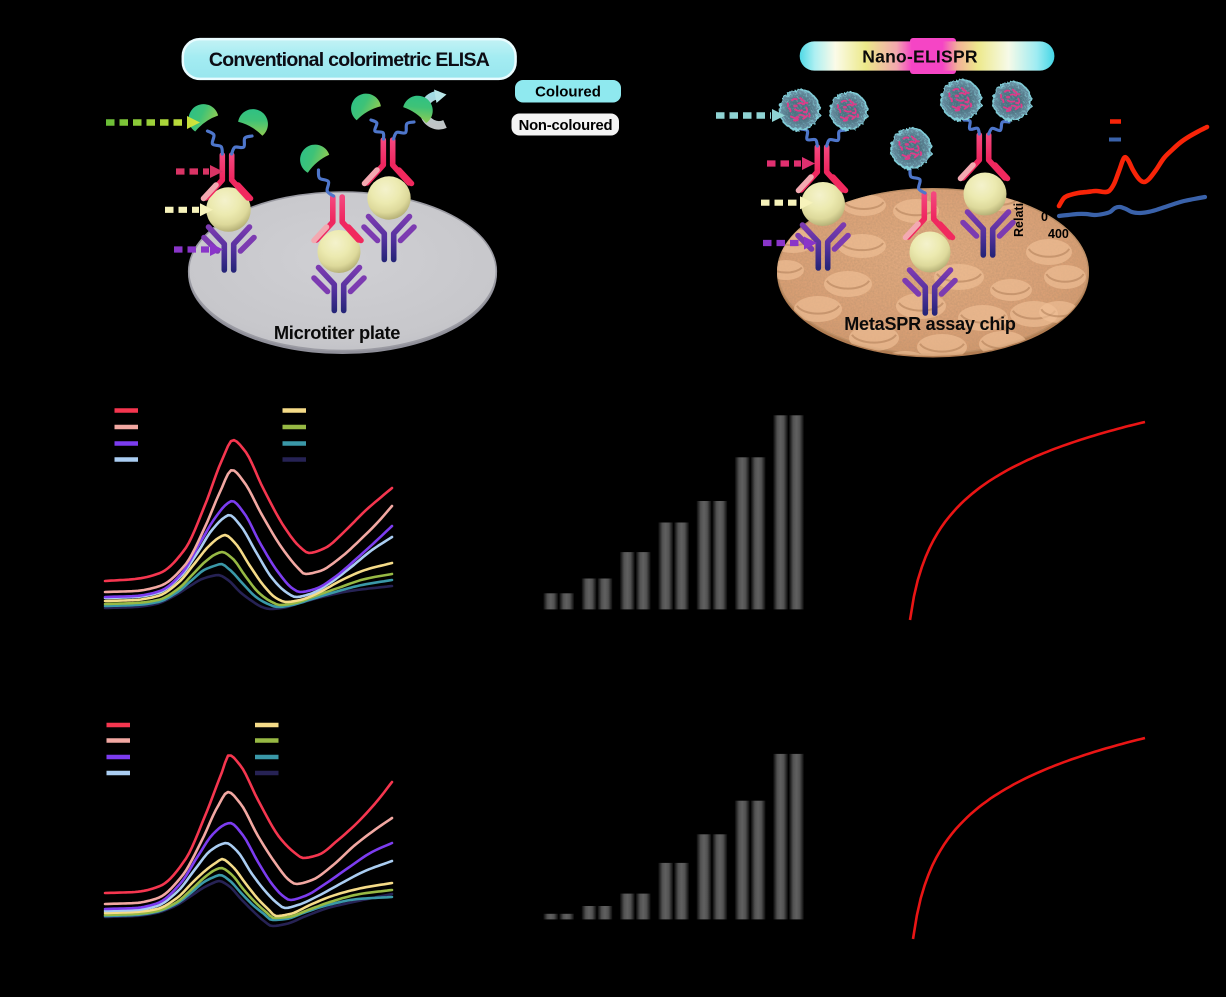 This screenshot has width=1226, height=997. What do you see at coordinates (920, 57) in the screenshot?
I see `svg-text: Nano-ELISPR` at bounding box center [920, 57].